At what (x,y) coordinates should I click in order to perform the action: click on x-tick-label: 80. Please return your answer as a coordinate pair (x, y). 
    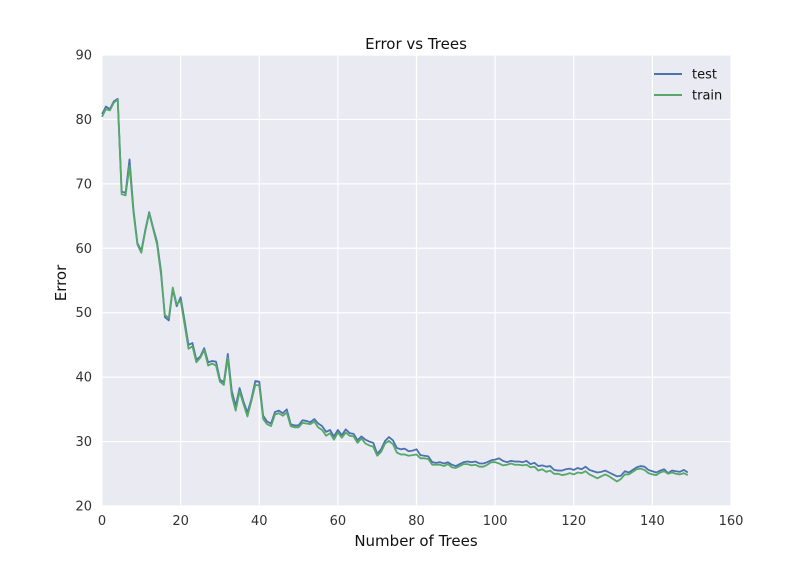
    Looking at the image, I should click on (416, 521).